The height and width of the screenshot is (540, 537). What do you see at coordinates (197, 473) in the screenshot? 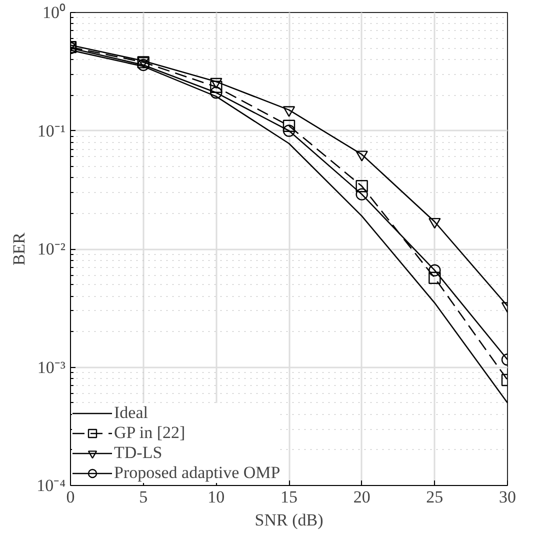
I see `legend-label: Proposed adaptive OMP` at bounding box center [197, 473].